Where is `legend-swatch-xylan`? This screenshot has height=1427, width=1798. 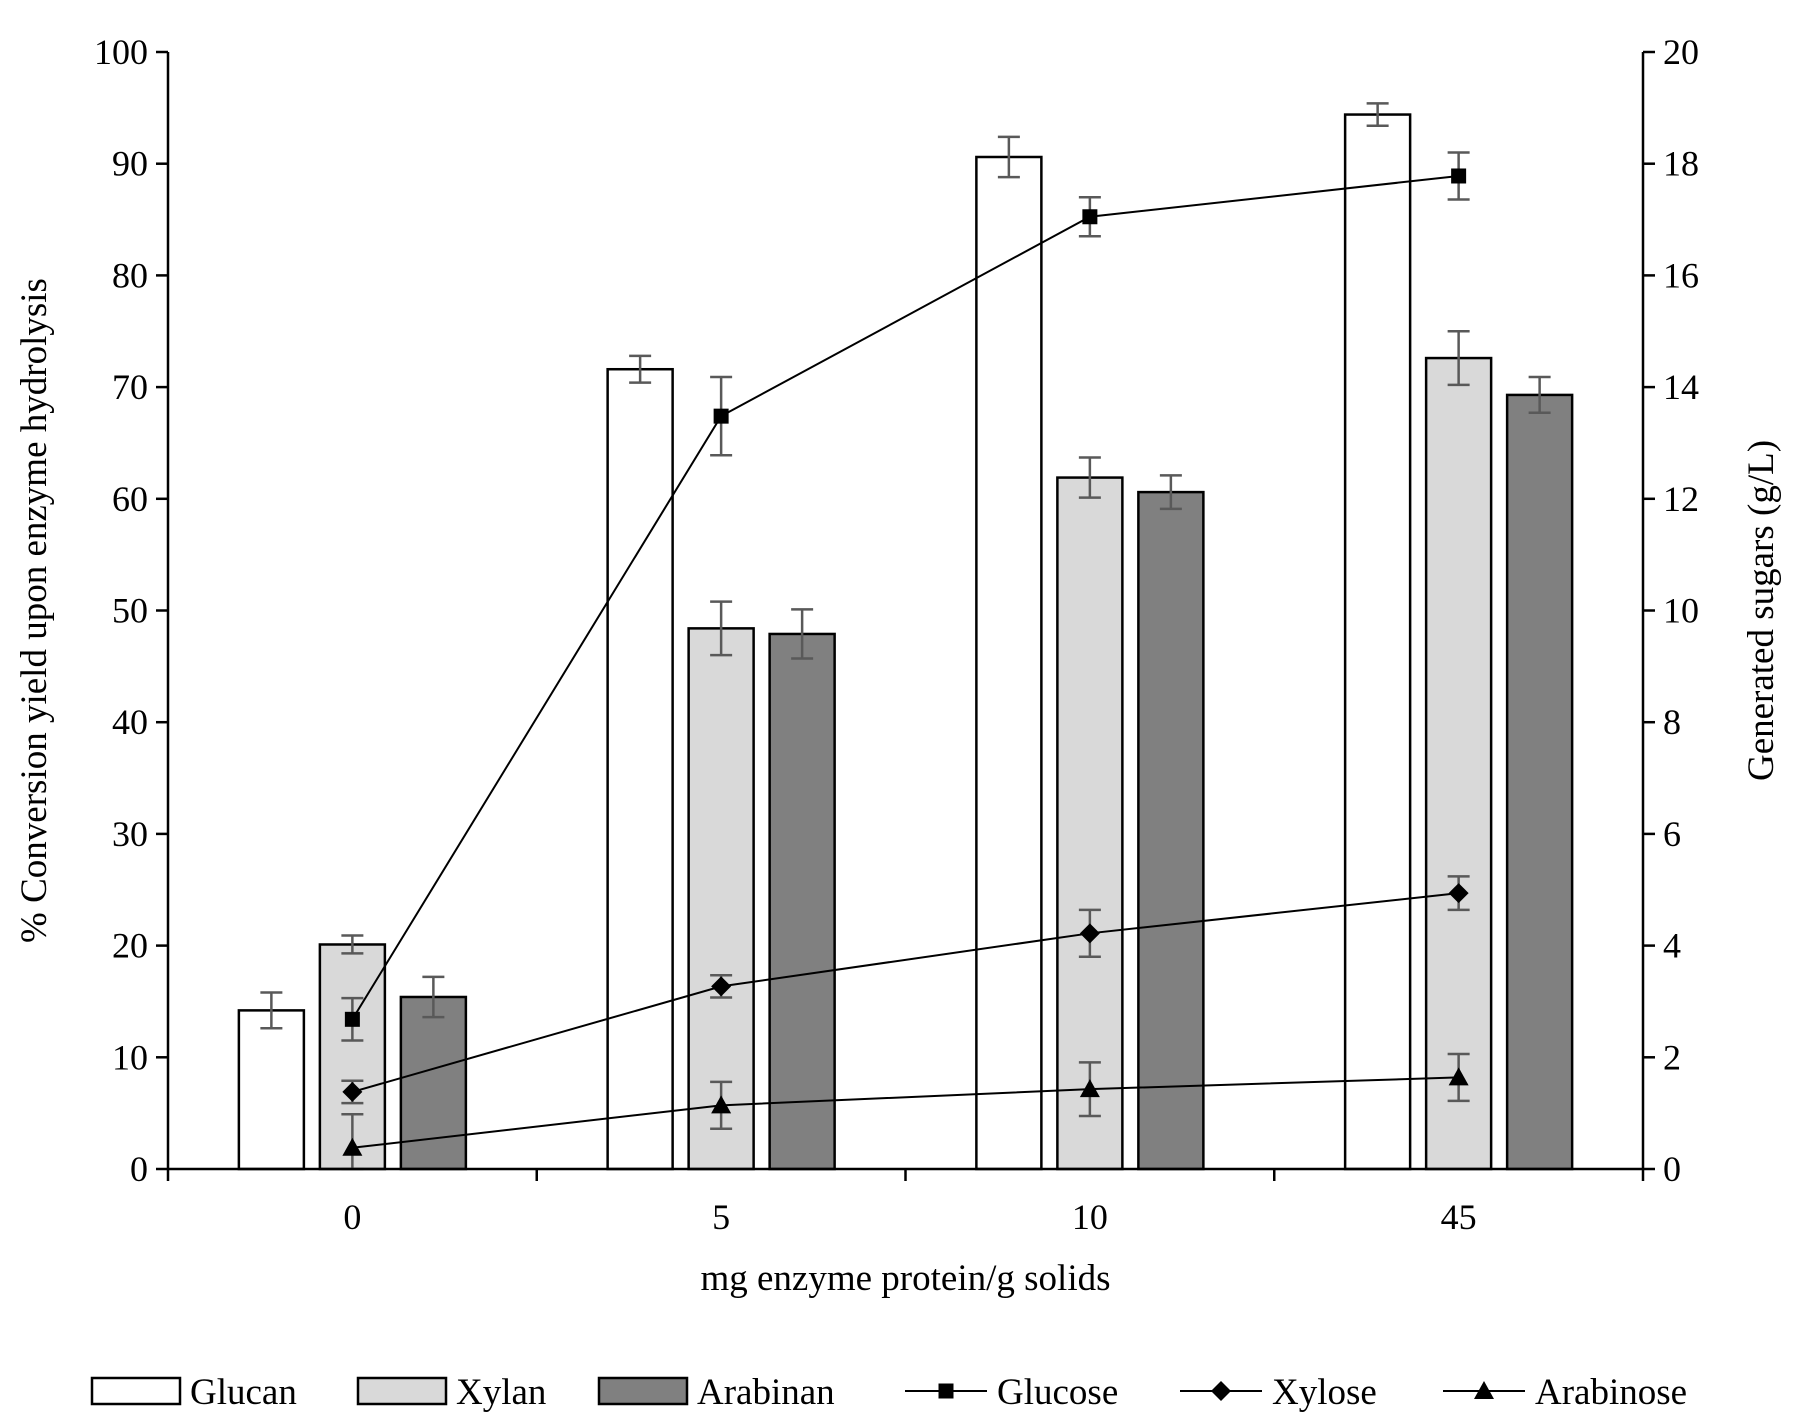 legend-swatch-xylan is located at coordinates (402, 1391).